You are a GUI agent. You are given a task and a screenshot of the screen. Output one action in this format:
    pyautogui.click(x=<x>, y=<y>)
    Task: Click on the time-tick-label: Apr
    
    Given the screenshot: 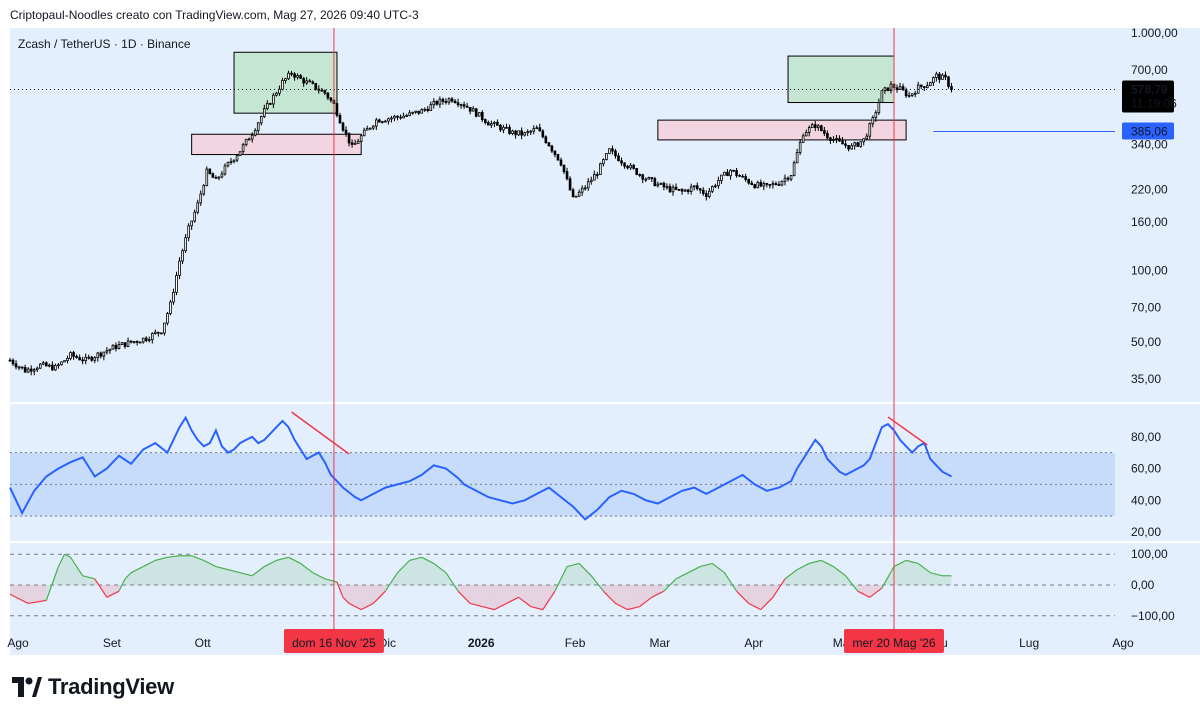 What is the action you would take?
    pyautogui.click(x=753, y=643)
    